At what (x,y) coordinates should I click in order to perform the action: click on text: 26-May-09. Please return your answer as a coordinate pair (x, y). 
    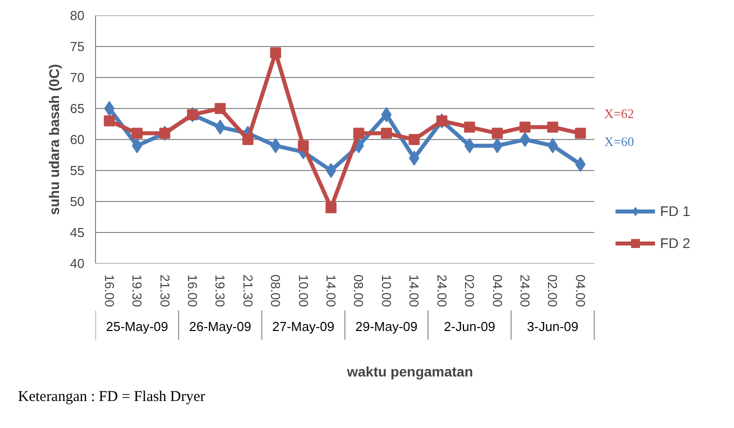
    Looking at the image, I should click on (220, 326).